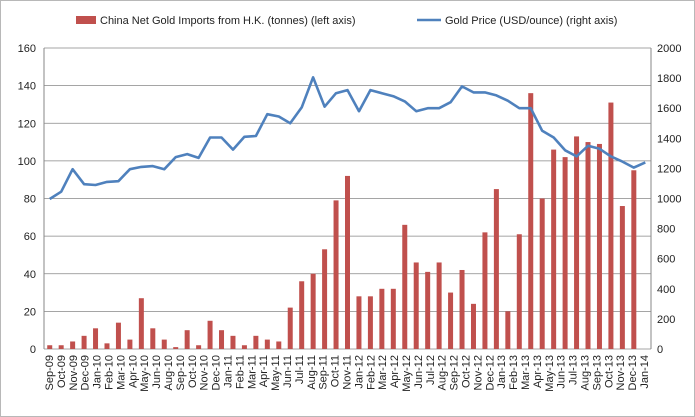 The height and width of the screenshot is (417, 695). I want to click on x-tick-label: Jul-13, so click(574, 370).